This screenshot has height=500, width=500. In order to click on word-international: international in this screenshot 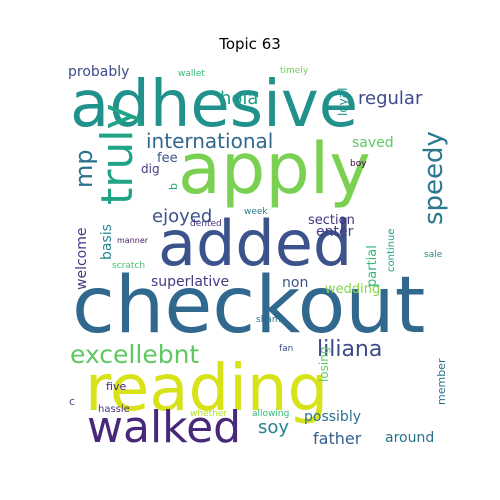, I will do `click(209, 141)`.